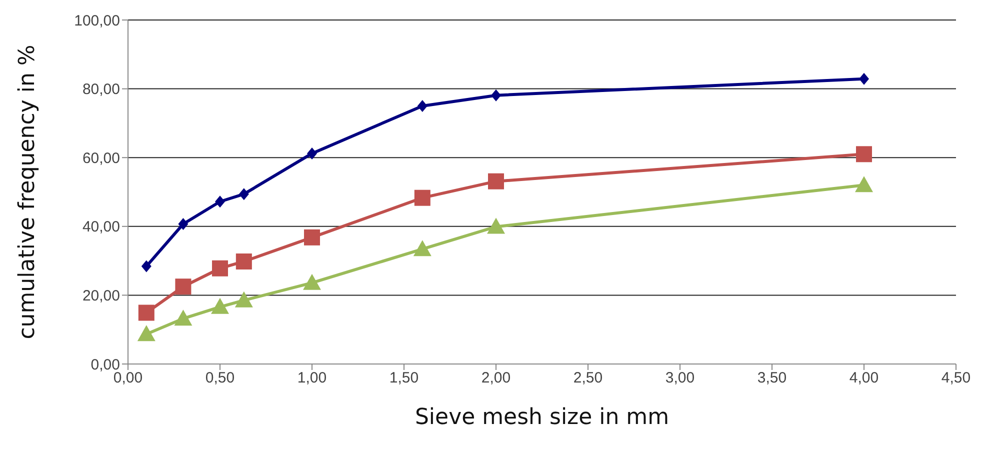  I want to click on x-tick-label: 2,50, so click(588, 378).